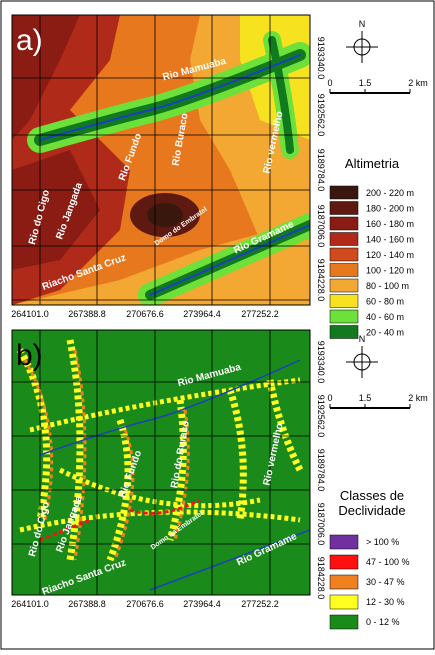  Describe the element at coordinates (390, 255) in the screenshot. I see `legend-label: 120 - 140 m` at that location.